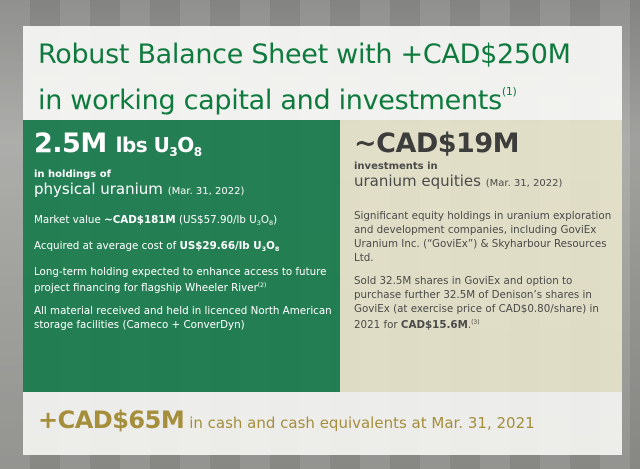  I want to click on sale-amount: CAD$15.6M, so click(434, 325).